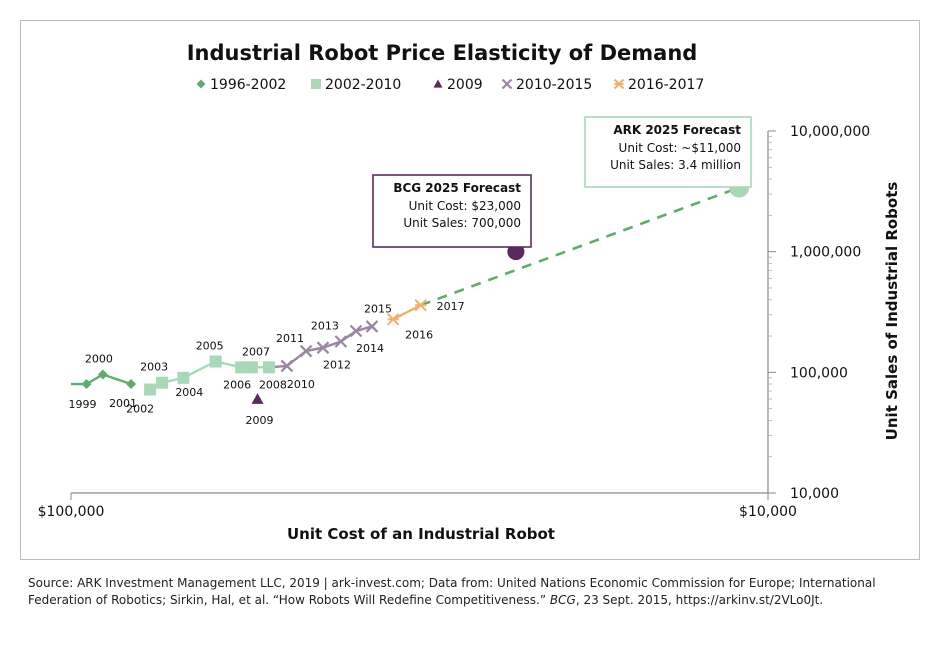 This screenshot has height=646, width=943. What do you see at coordinates (341, 341) in the screenshot?
I see `data-point-2013` at bounding box center [341, 341].